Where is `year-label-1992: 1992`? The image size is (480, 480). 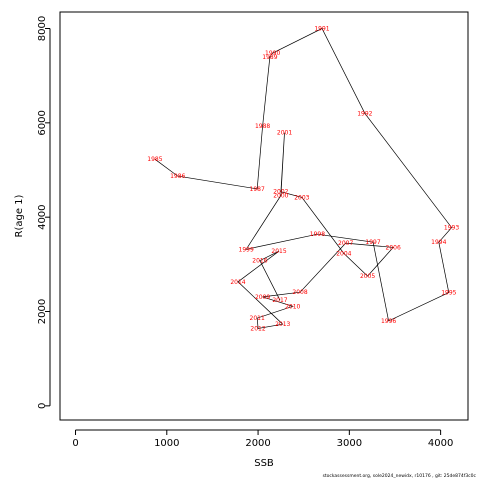
year-label-1992: 1992 is located at coordinates (364, 113).